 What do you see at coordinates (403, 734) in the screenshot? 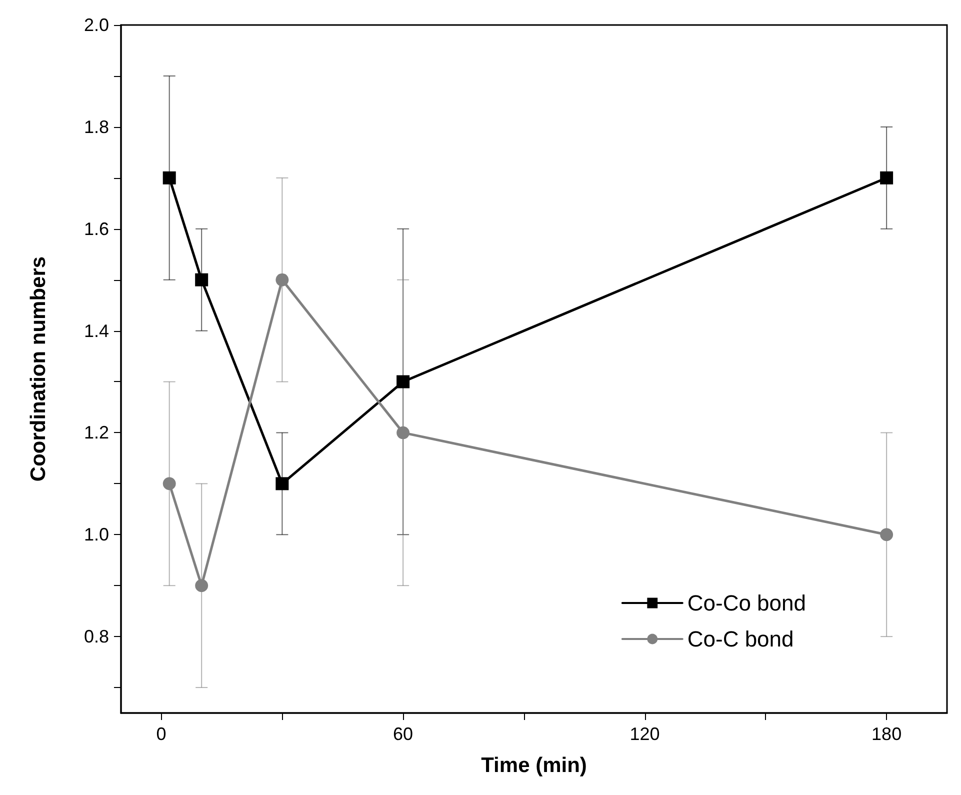
I see `x-tick-label: 60` at bounding box center [403, 734].